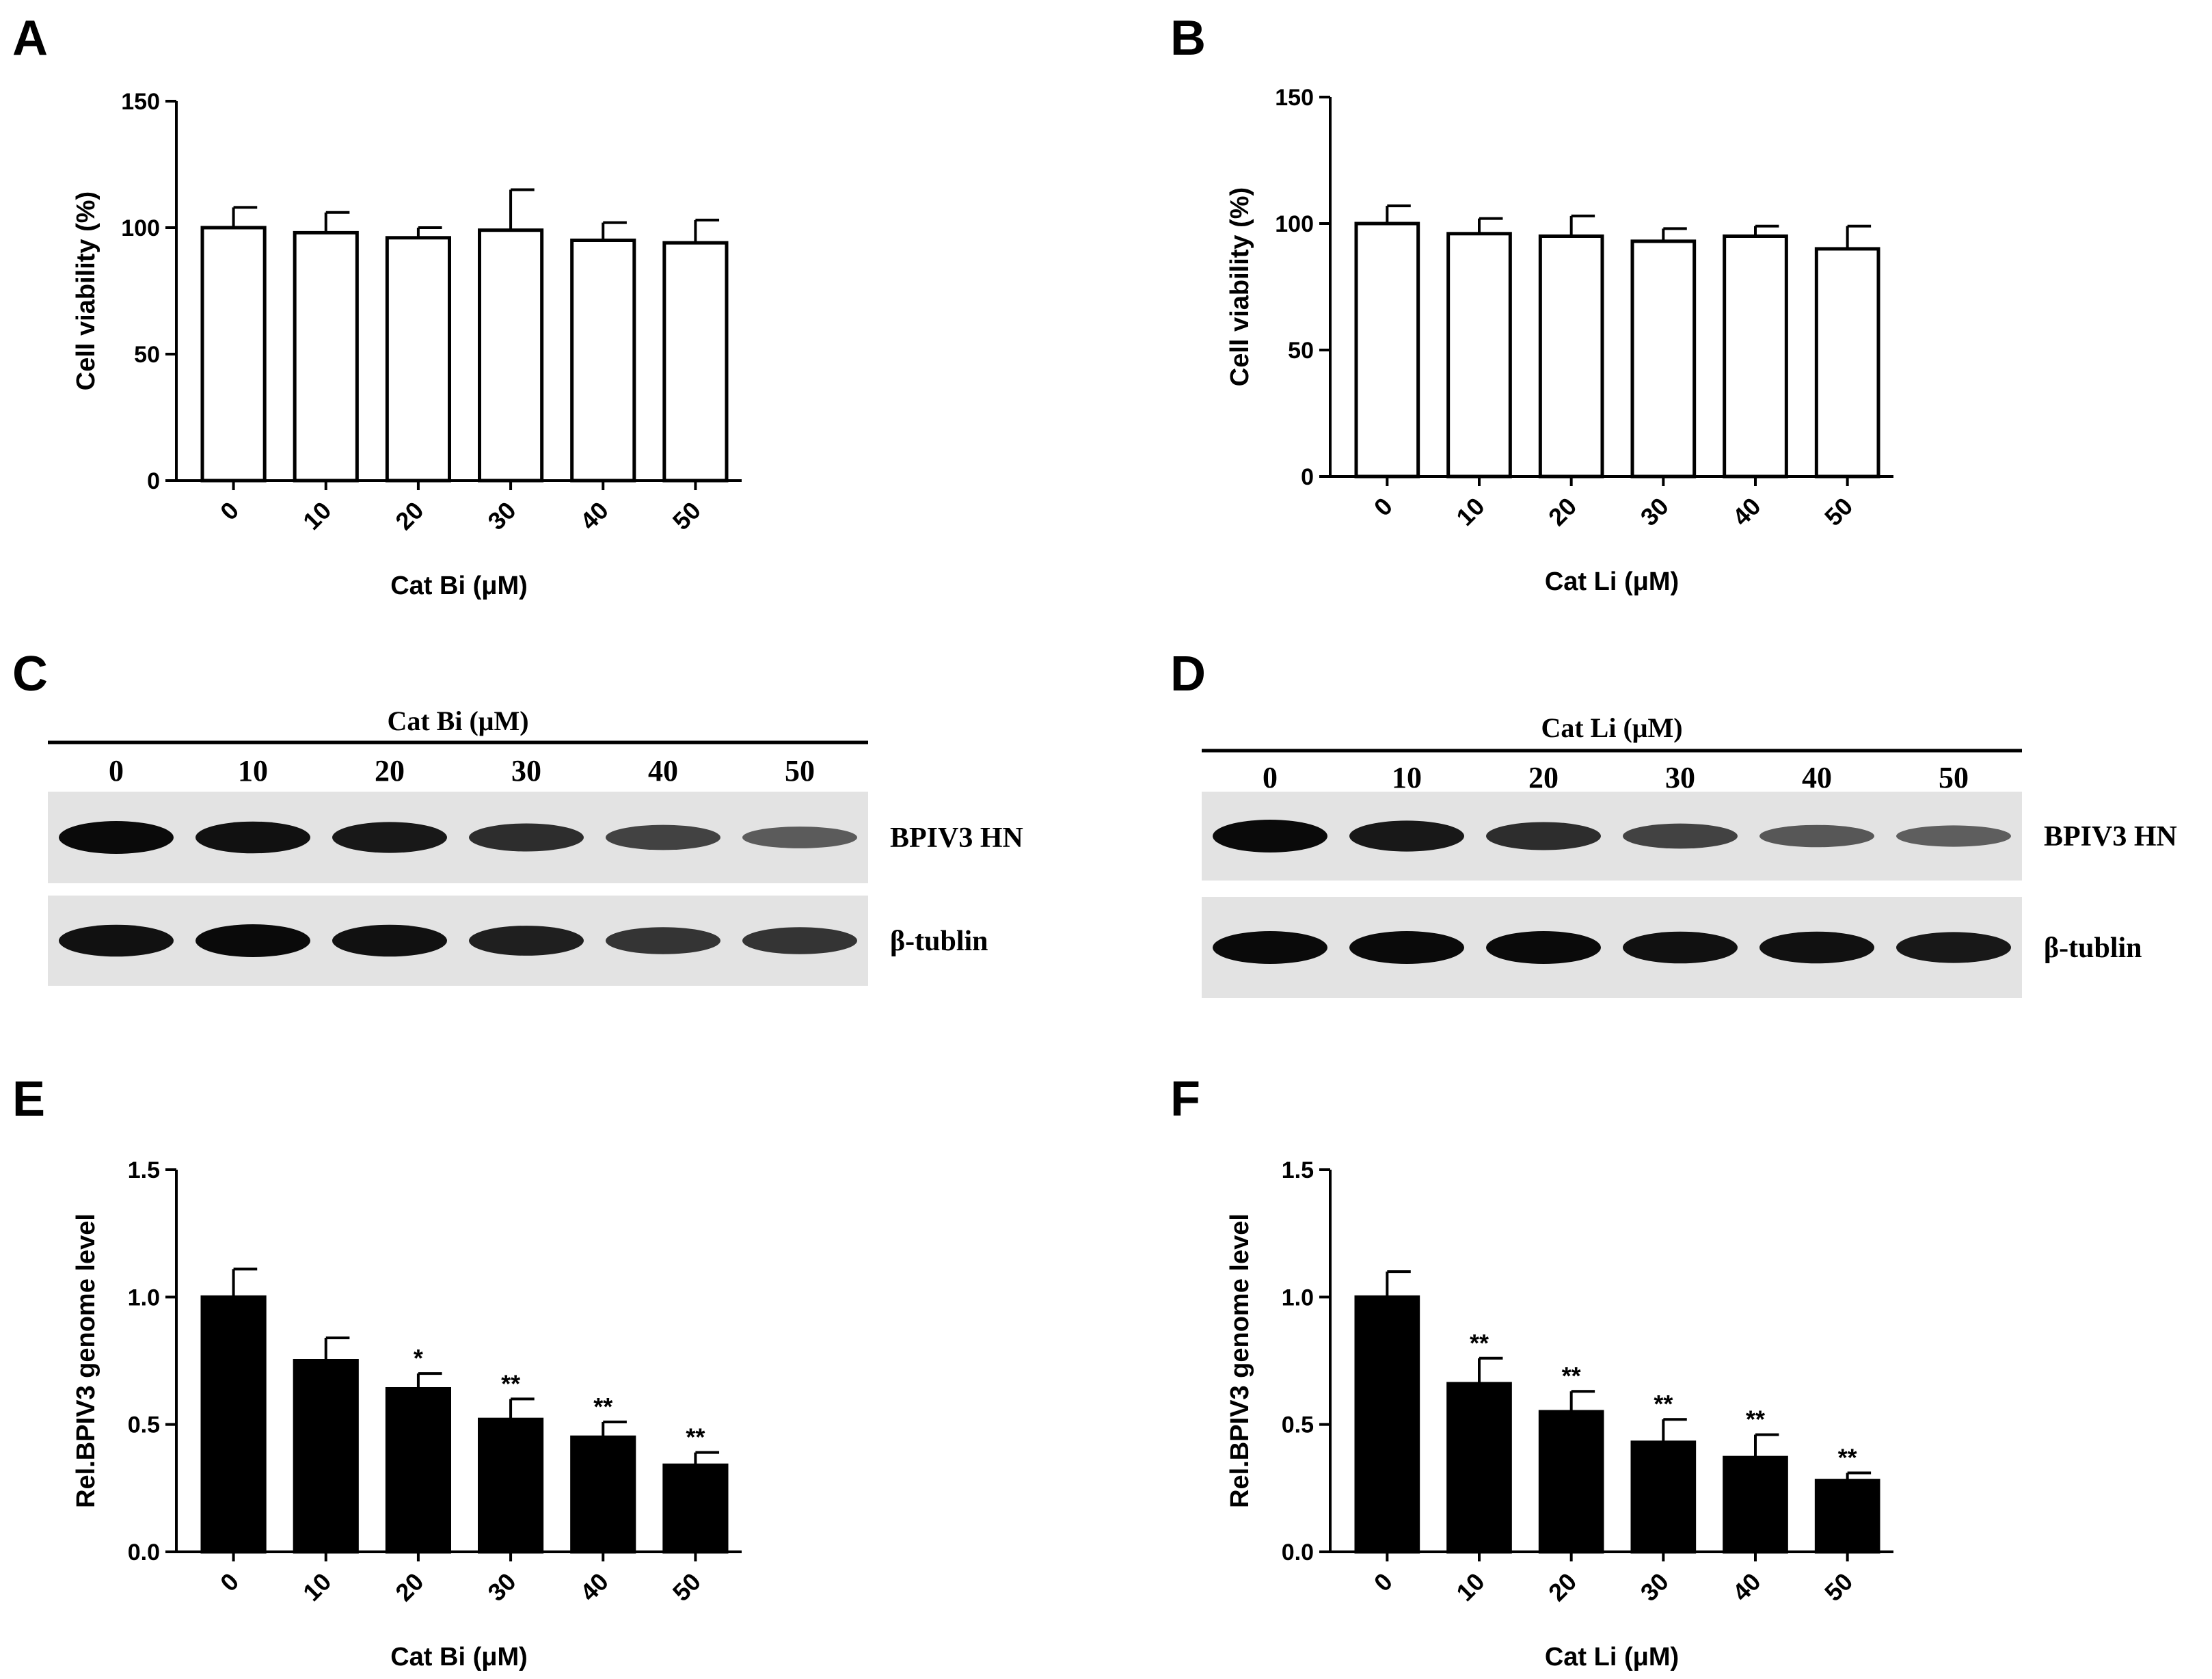 The image size is (2212, 1679). What do you see at coordinates (144, 1298) in the screenshot?
I see `chart-e-y-tick-label: 1.0` at bounding box center [144, 1298].